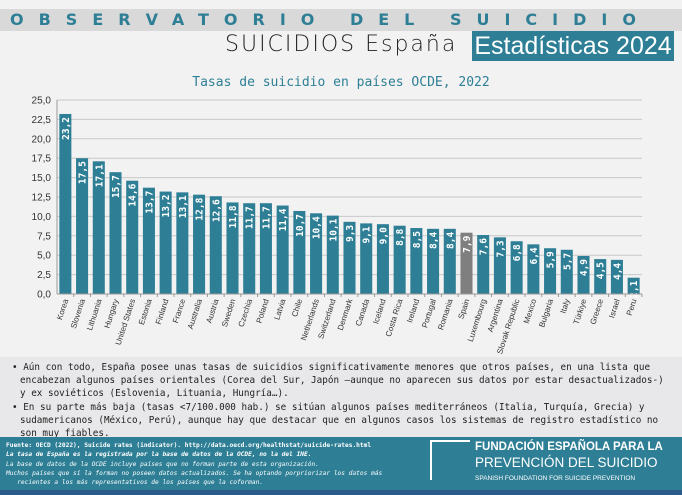  Describe the element at coordinates (417, 239) in the screenshot. I see `data-label: 8,5` at that location.